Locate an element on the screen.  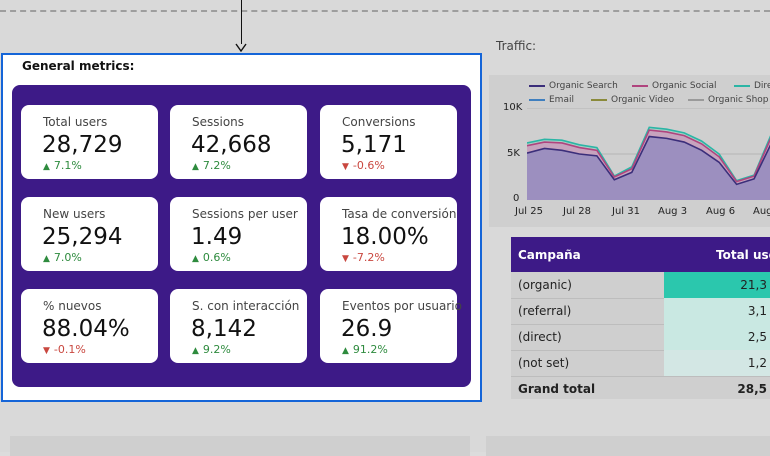
legend-item: Organic Video is located at coordinates (632, 100).